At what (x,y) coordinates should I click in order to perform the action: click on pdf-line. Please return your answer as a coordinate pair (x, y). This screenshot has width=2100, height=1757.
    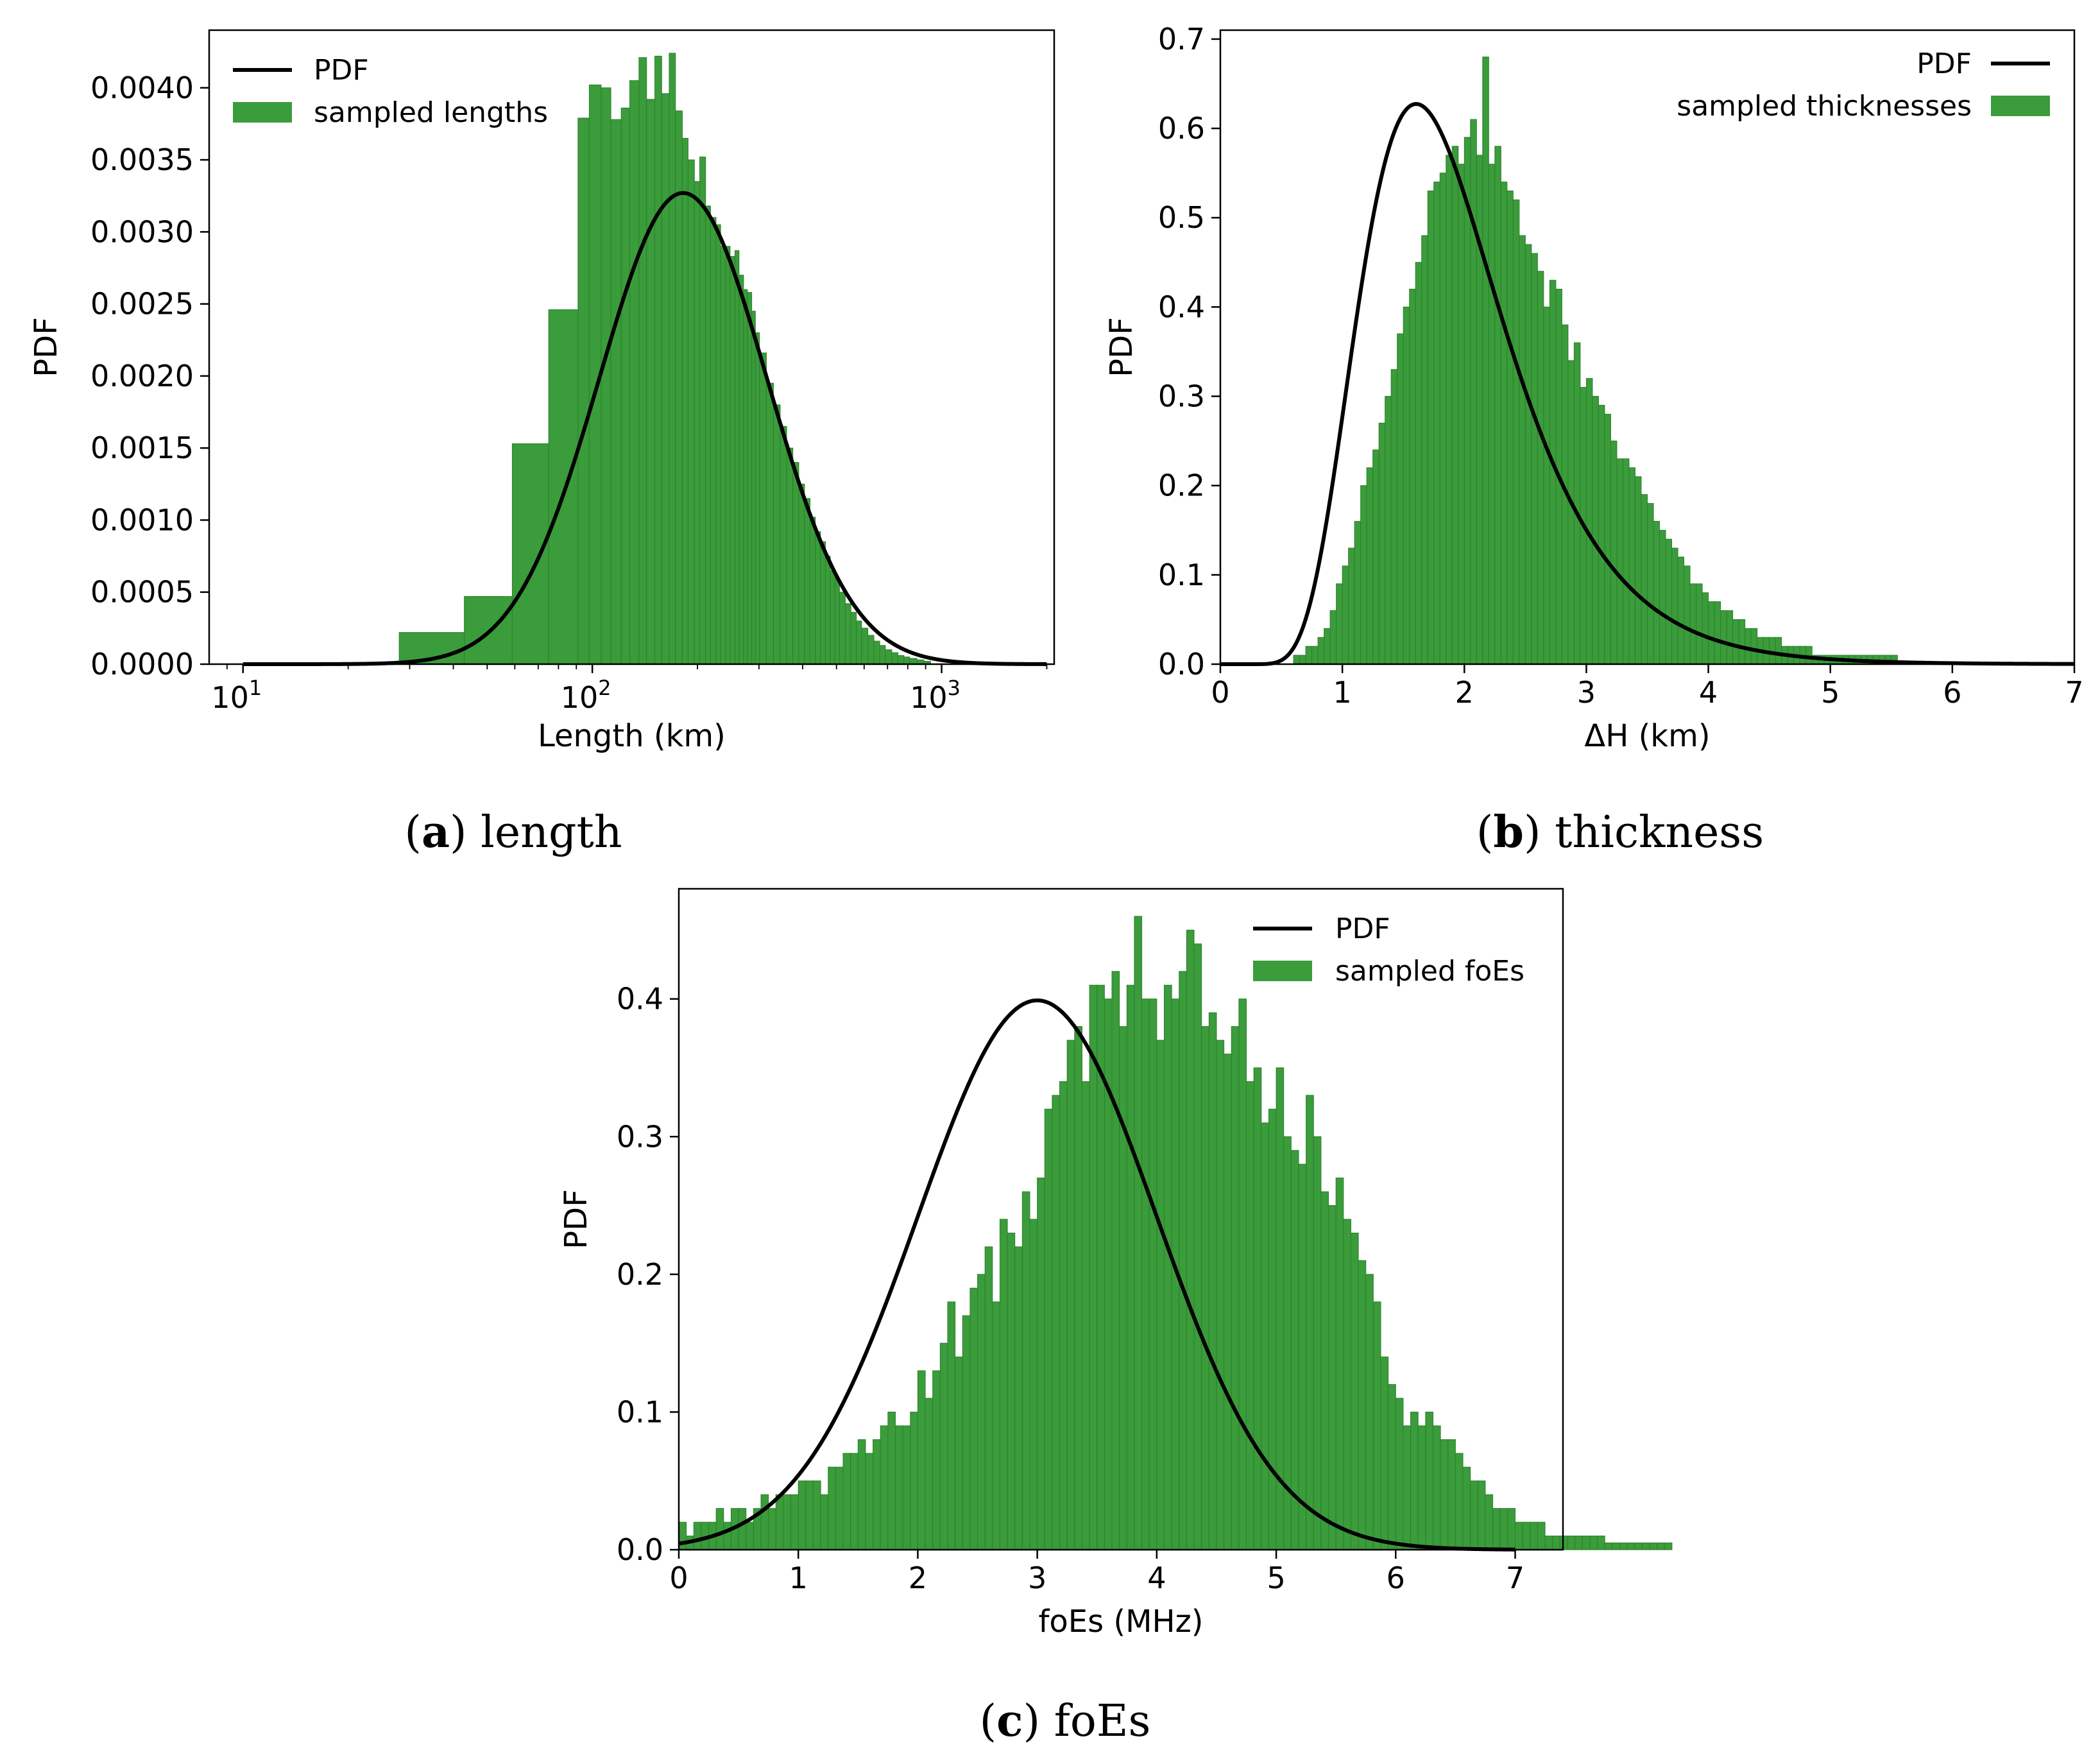
    Looking at the image, I should click on (1096, 1275).